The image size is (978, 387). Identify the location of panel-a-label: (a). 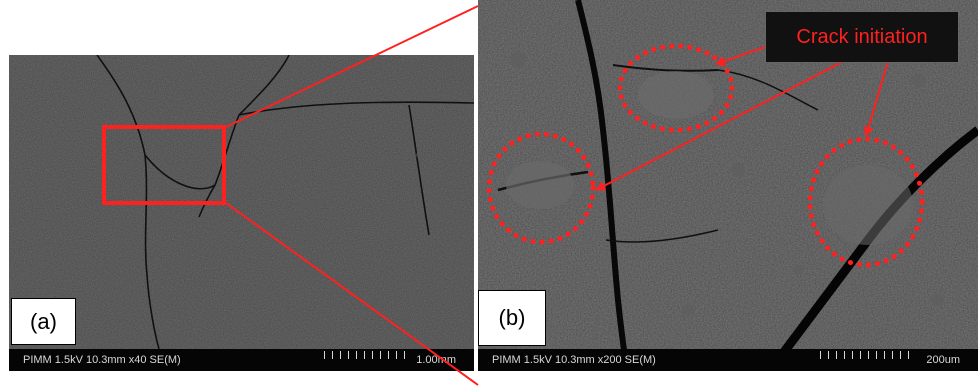
(43, 321).